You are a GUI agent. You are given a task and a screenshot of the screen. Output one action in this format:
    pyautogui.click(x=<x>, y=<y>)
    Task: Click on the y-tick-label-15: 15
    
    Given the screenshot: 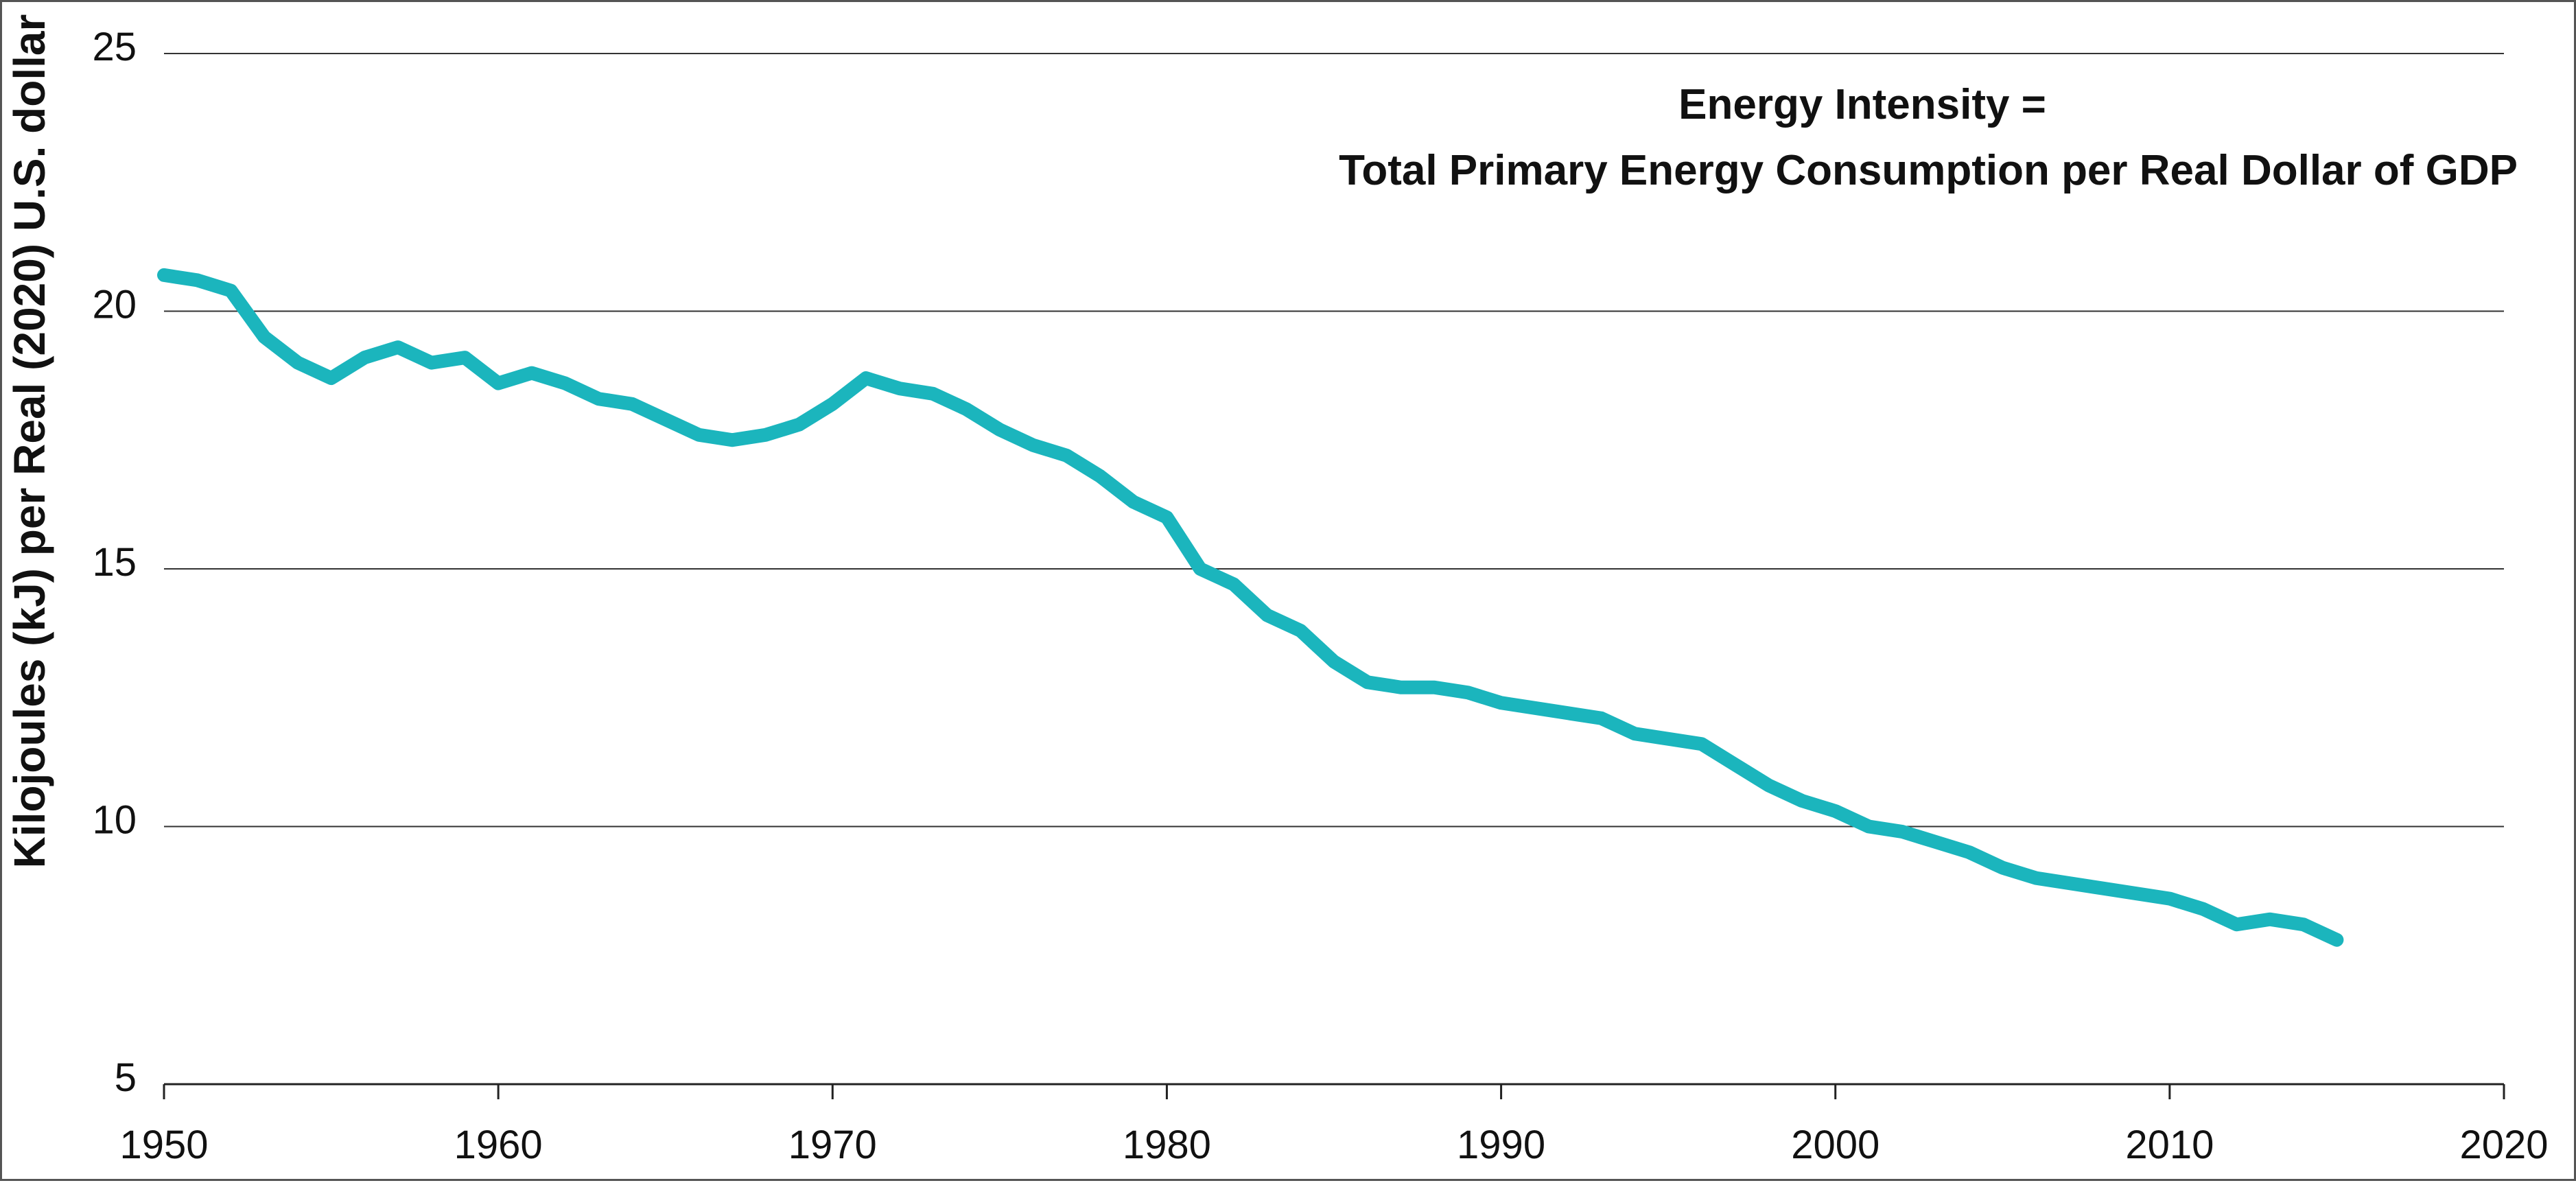 What is the action you would take?
    pyautogui.click(x=114, y=562)
    